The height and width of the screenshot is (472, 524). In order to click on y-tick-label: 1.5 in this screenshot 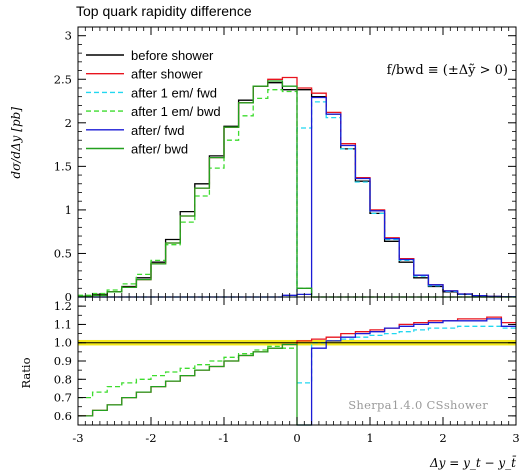, I will do `click(63, 166)`.